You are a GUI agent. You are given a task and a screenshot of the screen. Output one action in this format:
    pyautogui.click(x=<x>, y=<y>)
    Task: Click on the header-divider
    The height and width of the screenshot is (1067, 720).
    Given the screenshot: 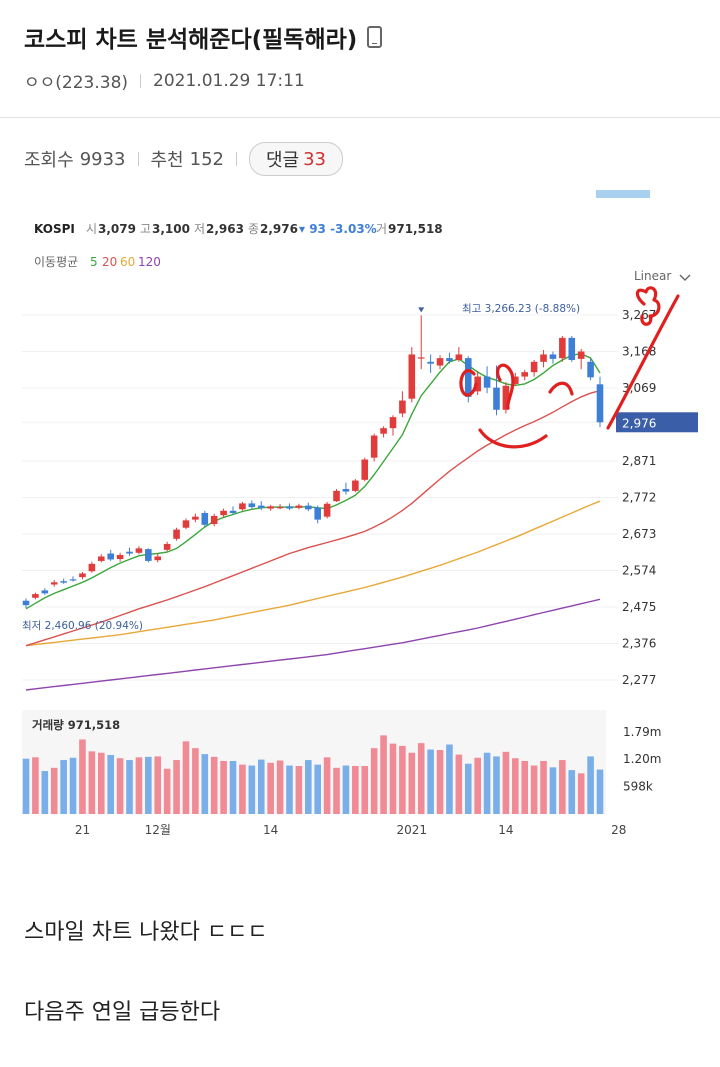 What is the action you would take?
    pyautogui.click(x=360, y=117)
    